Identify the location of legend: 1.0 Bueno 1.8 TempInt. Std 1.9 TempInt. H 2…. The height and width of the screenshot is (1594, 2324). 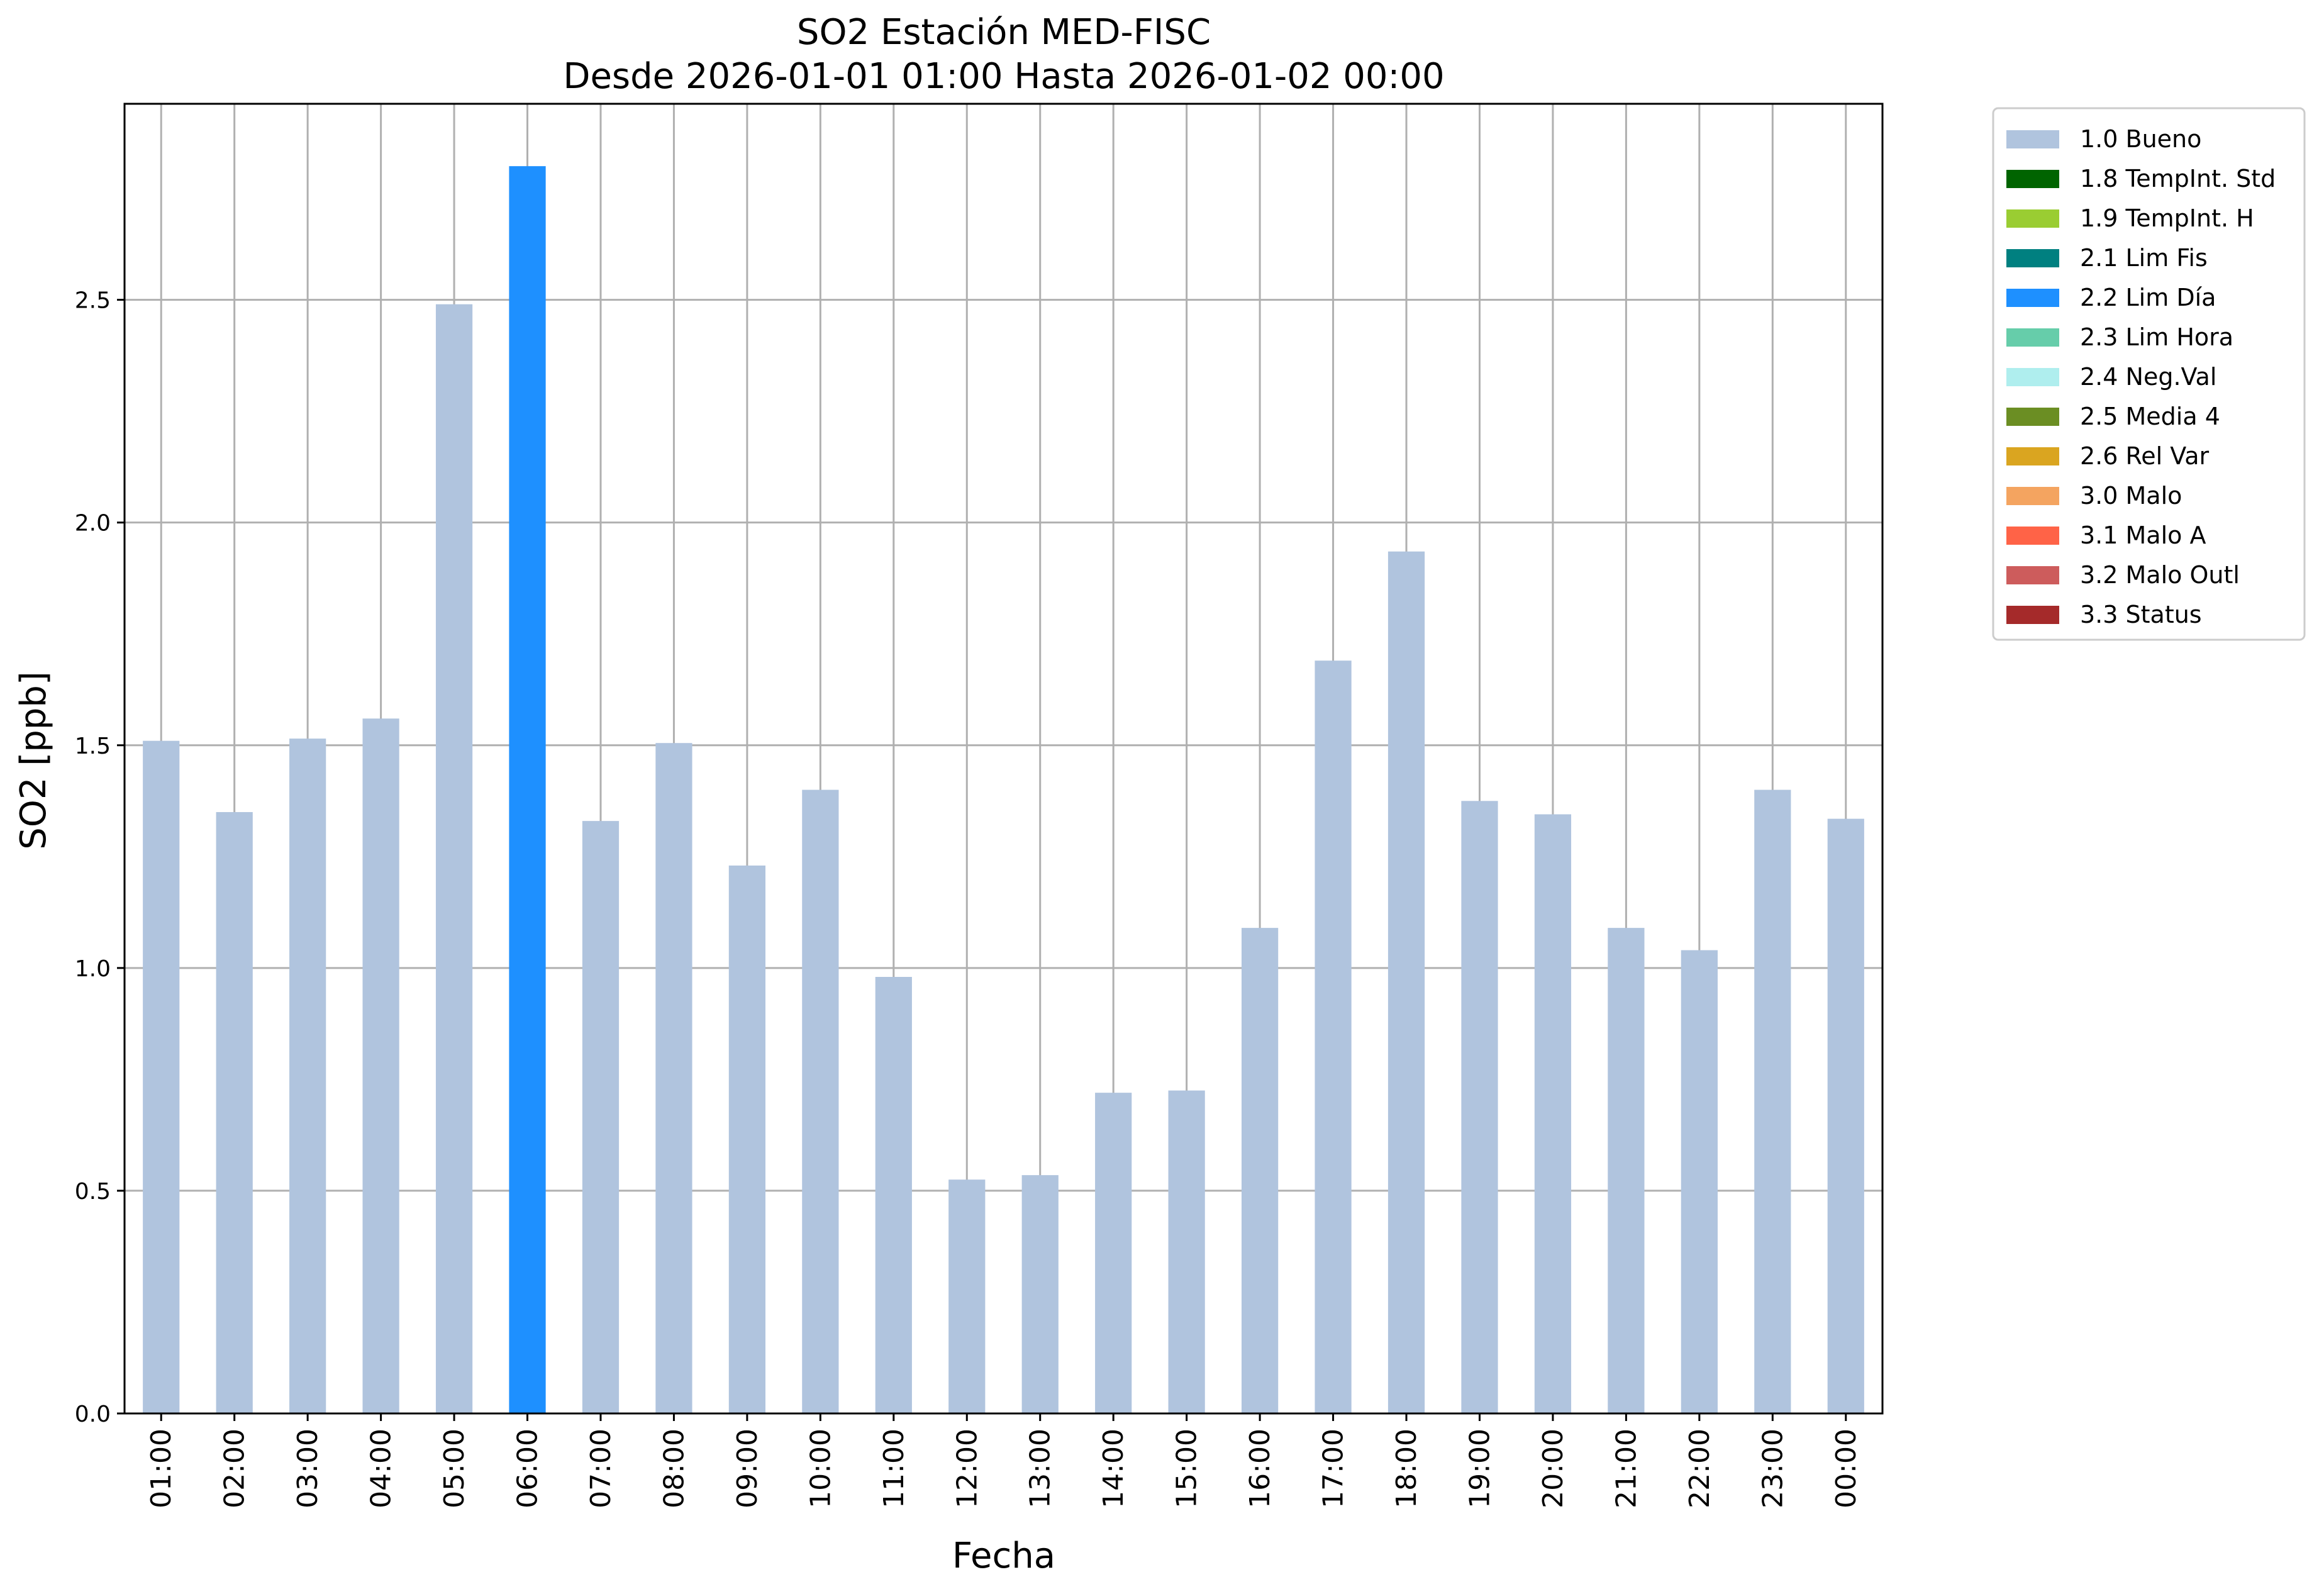
(2149, 374).